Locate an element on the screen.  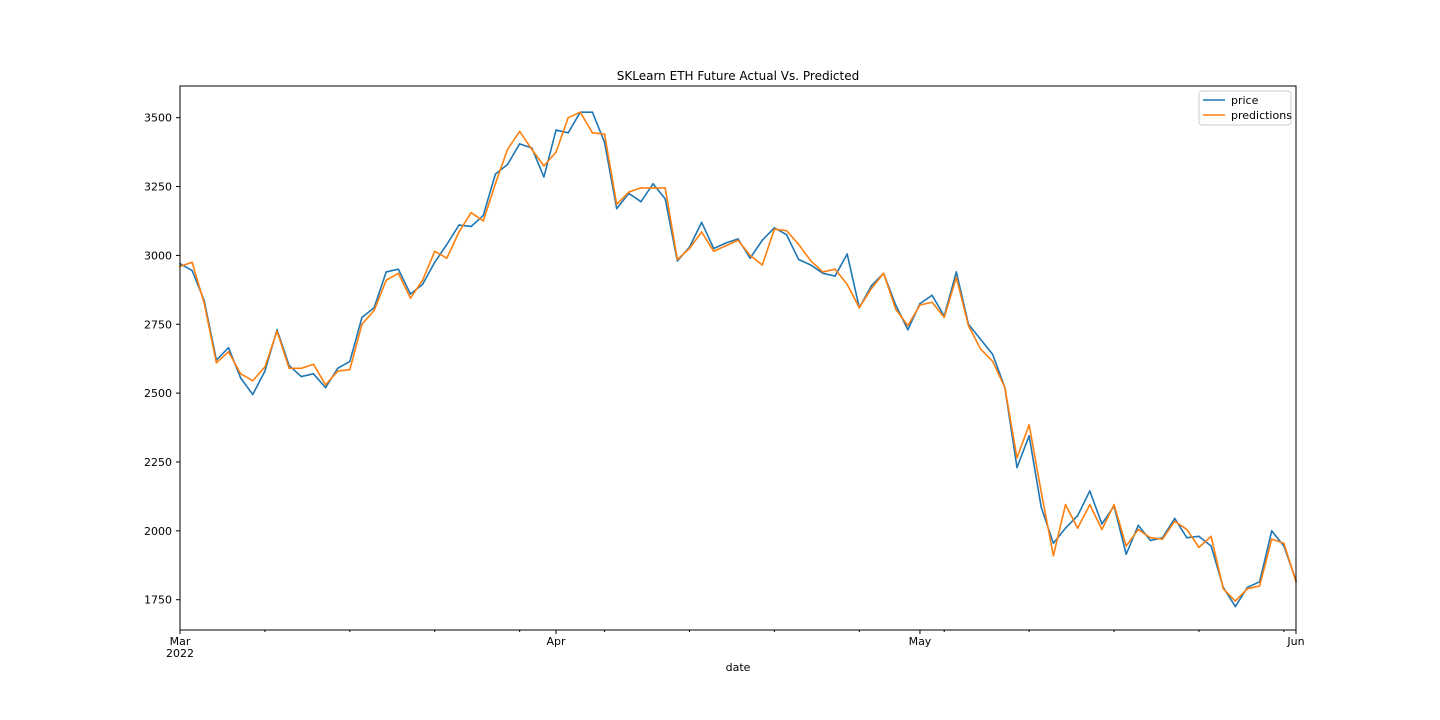
x-tick-label: Jun is located at coordinates (1295, 641).